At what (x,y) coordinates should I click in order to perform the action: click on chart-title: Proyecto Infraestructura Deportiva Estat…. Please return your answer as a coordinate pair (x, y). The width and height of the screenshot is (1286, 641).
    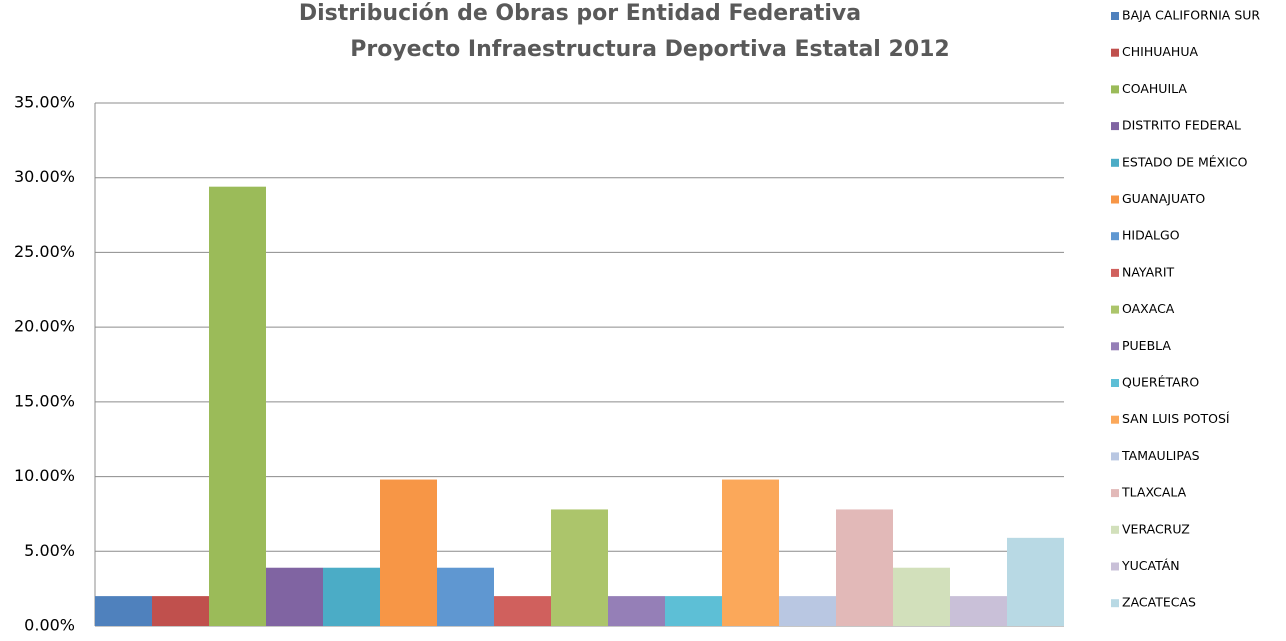
    Looking at the image, I should click on (650, 49).